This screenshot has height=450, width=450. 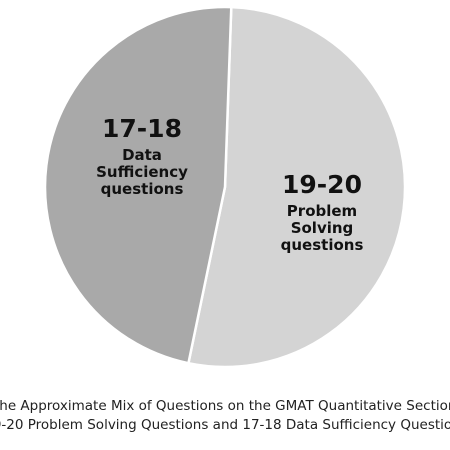 I want to click on slice-value-label-2: 17-18, so click(x=142, y=128).